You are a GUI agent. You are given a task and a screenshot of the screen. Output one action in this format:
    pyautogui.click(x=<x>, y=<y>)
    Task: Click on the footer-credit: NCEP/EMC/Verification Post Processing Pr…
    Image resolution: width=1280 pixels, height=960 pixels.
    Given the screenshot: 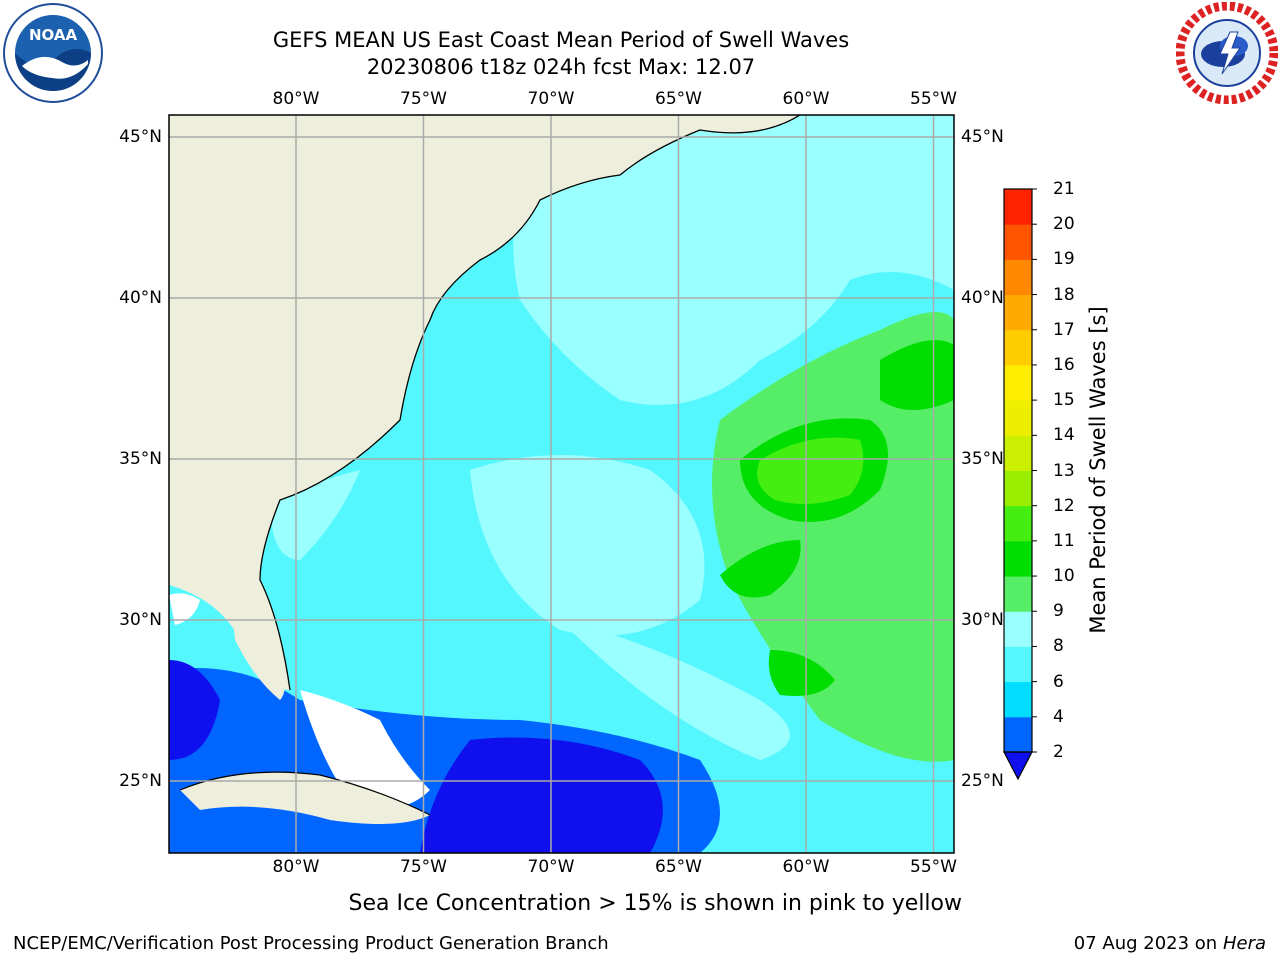 What is the action you would take?
    pyautogui.click(x=311, y=943)
    